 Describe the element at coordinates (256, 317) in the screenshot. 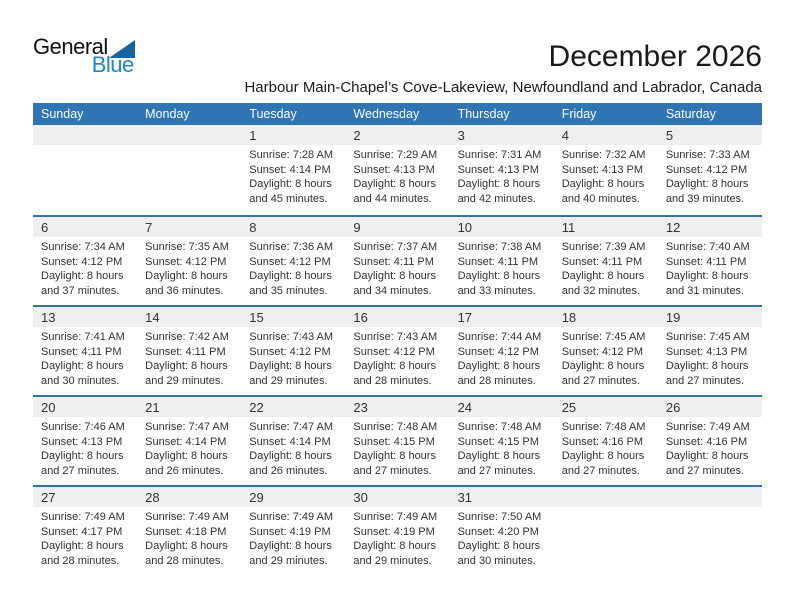

I see `day-number: 15` at that location.